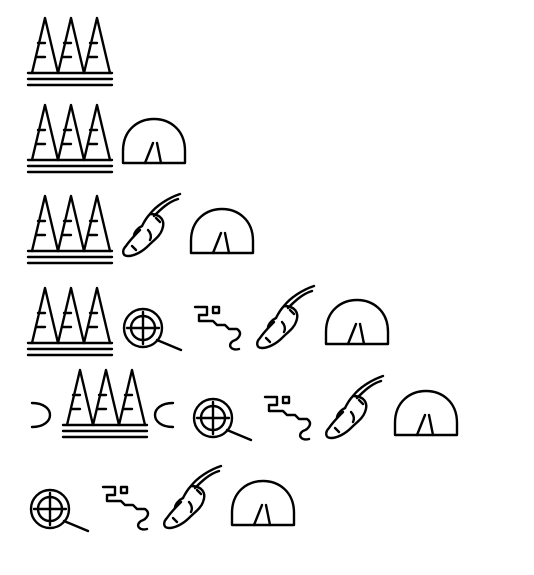 This screenshot has height=575, width=534. What do you see at coordinates (41, 415) in the screenshot?
I see `cartouche-open-sign` at bounding box center [41, 415].